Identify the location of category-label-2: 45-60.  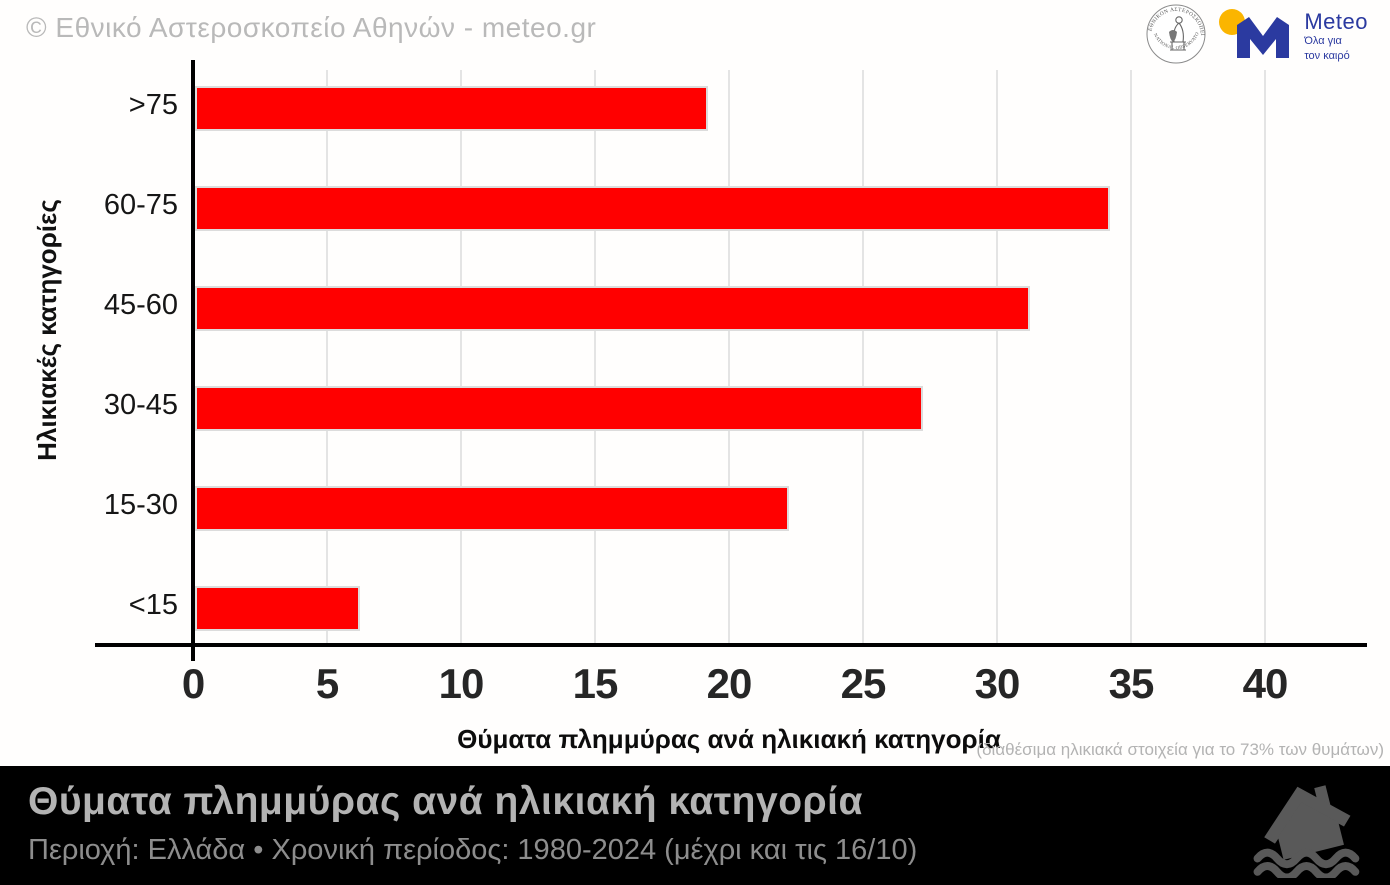
(140, 305).